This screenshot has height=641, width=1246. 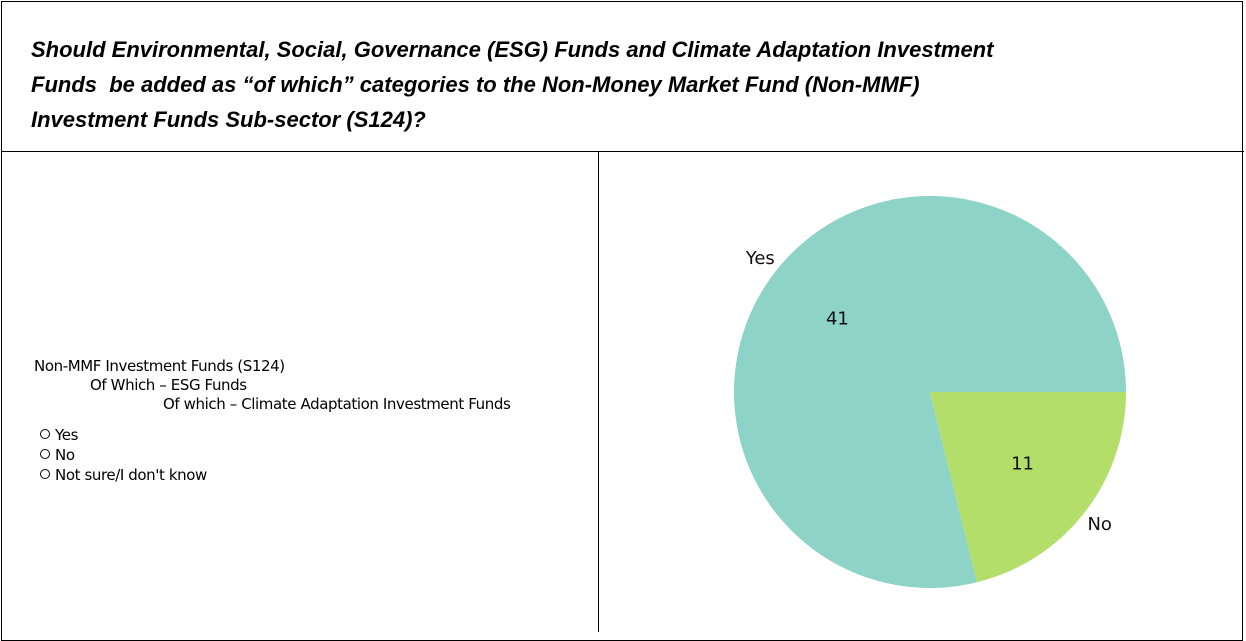 What do you see at coordinates (67, 435) in the screenshot?
I see `option-label: Yes` at bounding box center [67, 435].